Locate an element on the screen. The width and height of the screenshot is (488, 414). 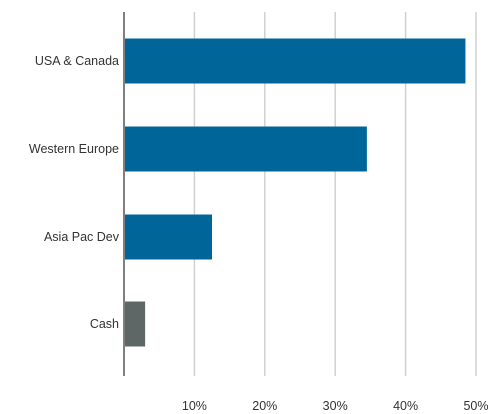
category-label: Asia Pac Dev is located at coordinates (82, 237).